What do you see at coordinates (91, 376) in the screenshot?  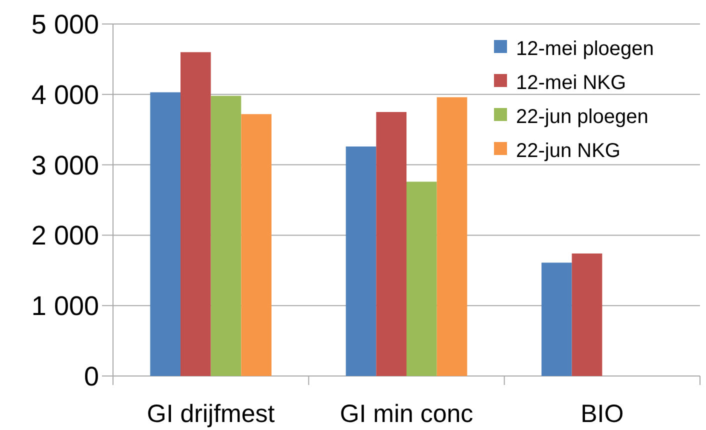 I see `y-tick-label: 0` at bounding box center [91, 376].